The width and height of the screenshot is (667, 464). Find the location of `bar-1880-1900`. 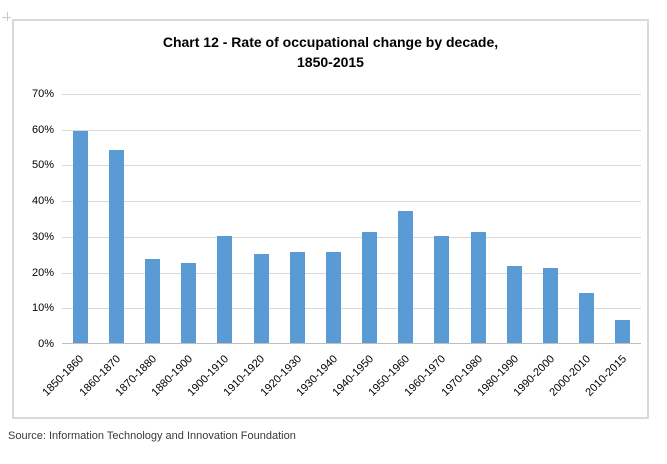

bar-1880-1900 is located at coordinates (189, 302).